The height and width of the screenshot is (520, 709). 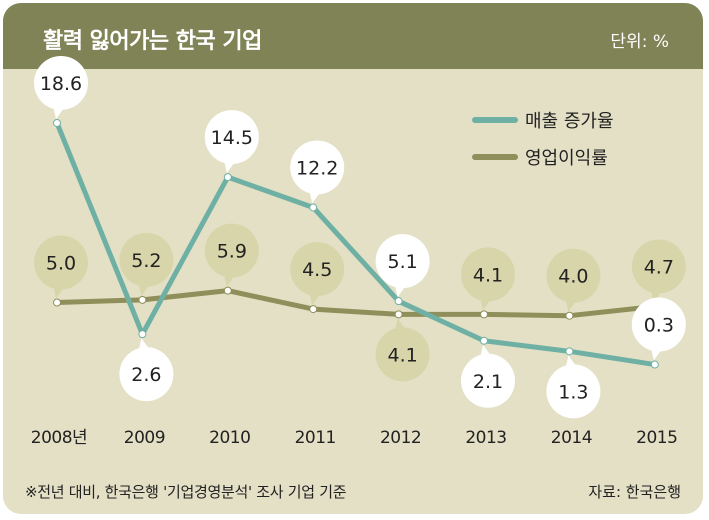 I want to click on sales-growth-data-label: 0.3, so click(x=659, y=326).